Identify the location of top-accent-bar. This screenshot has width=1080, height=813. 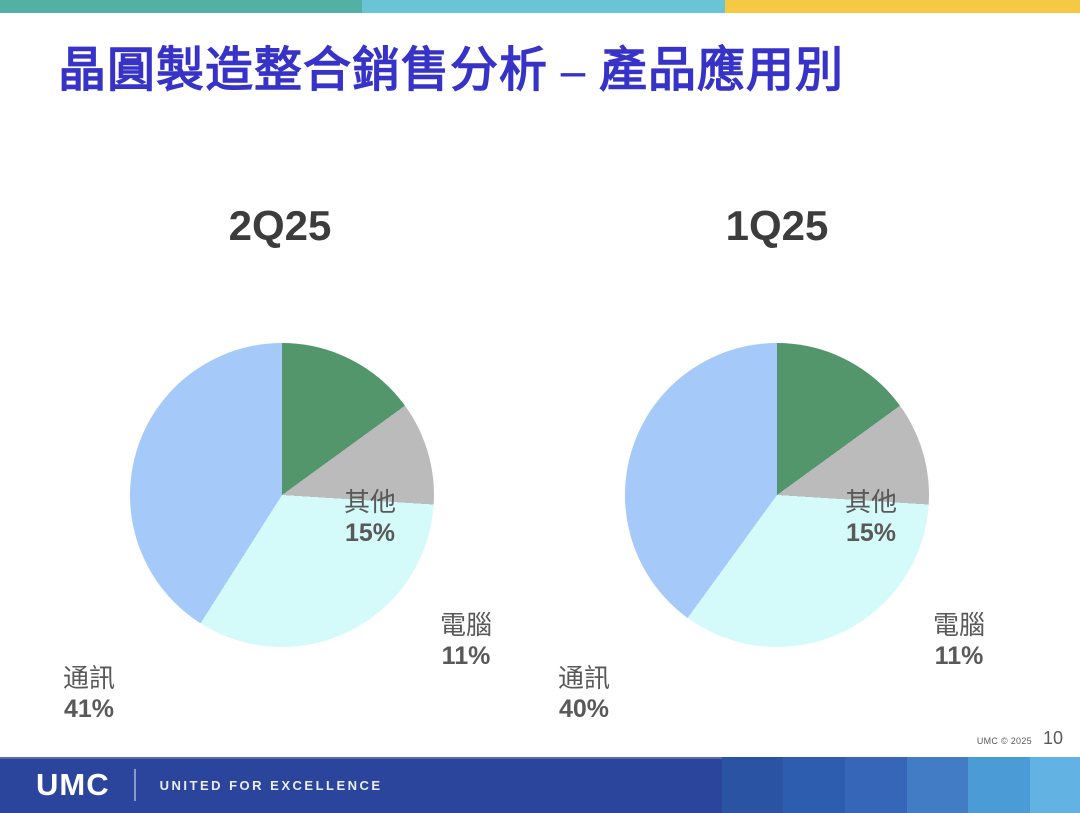
(540, 6).